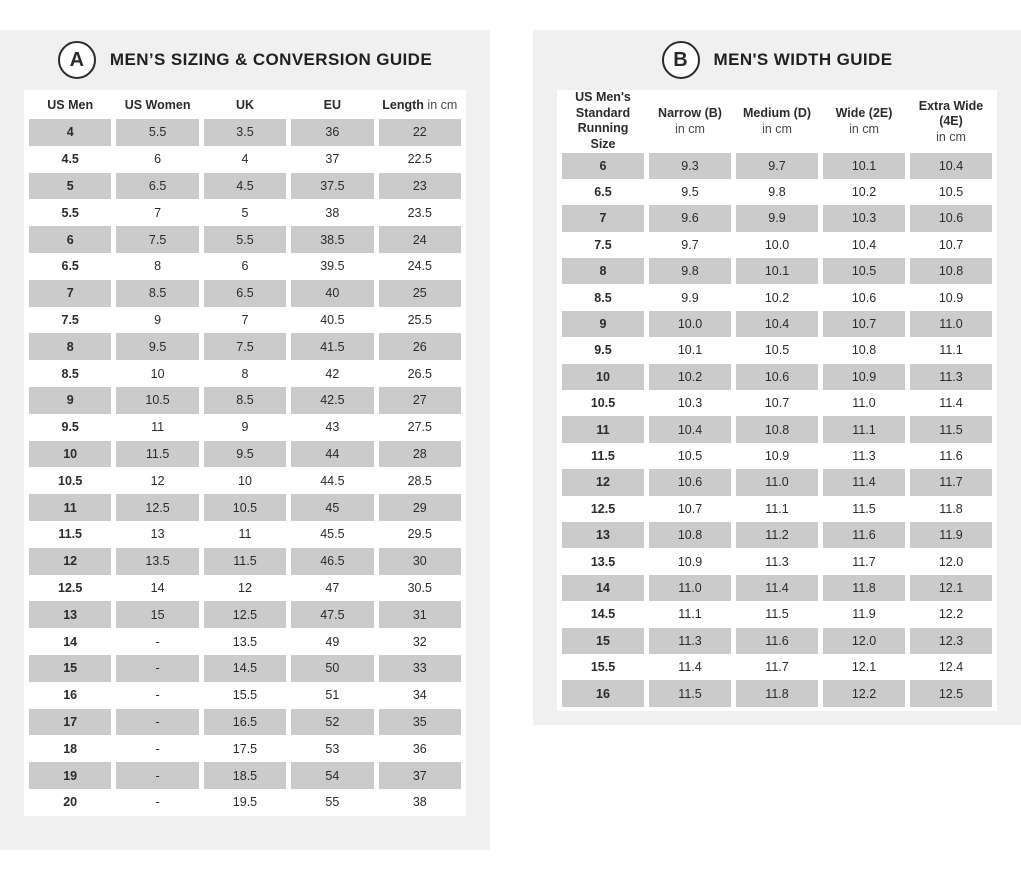 The height and width of the screenshot is (879, 1021). What do you see at coordinates (777, 588) in the screenshot?
I see `table-row: 14 11.0 11.4 11.8 12.1` at bounding box center [777, 588].